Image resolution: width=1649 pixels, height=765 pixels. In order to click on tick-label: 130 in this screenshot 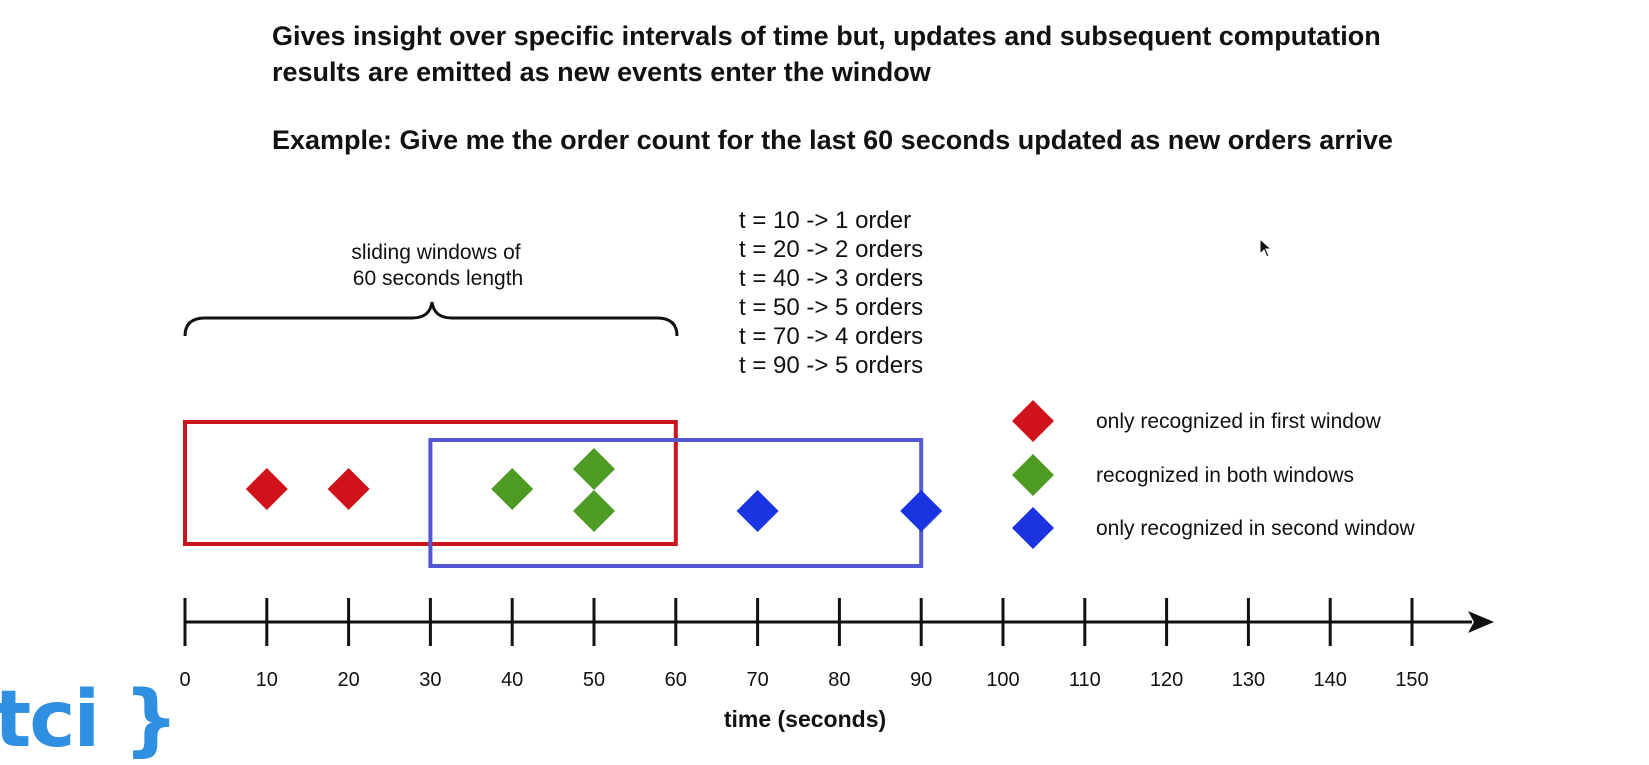, I will do `click(1248, 680)`.